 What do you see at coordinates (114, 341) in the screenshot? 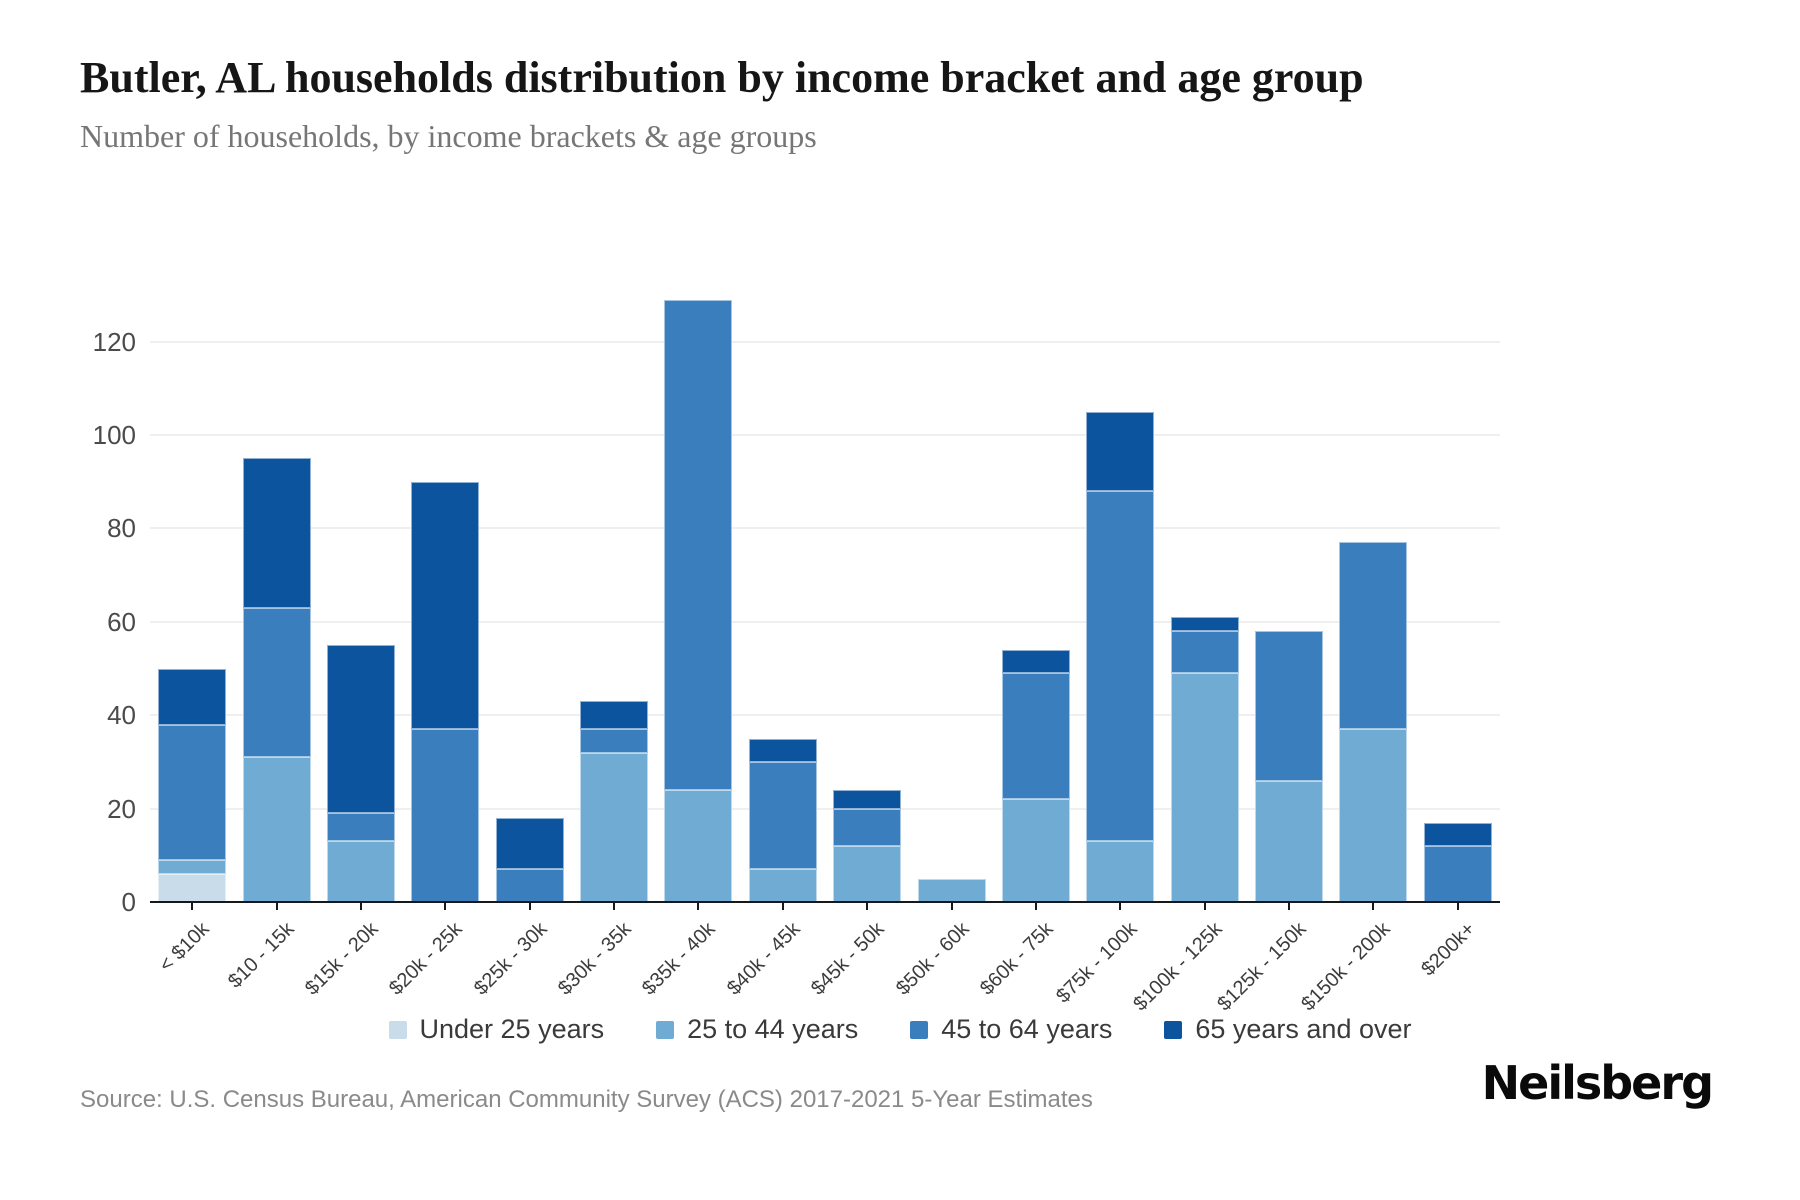
I see `y-axis-tick-label: 120` at bounding box center [114, 341].